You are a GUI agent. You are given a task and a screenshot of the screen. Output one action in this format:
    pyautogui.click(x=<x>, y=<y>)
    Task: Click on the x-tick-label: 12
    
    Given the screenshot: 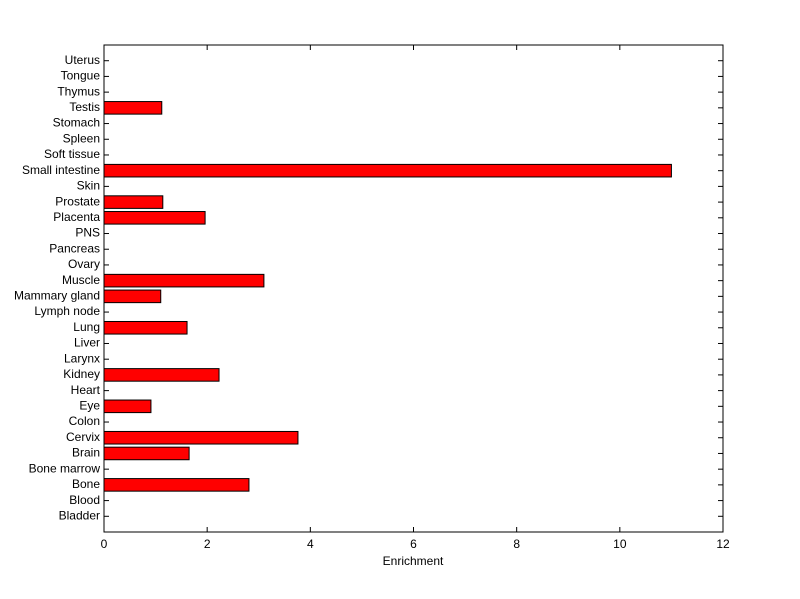 What is the action you would take?
    pyautogui.click(x=723, y=544)
    